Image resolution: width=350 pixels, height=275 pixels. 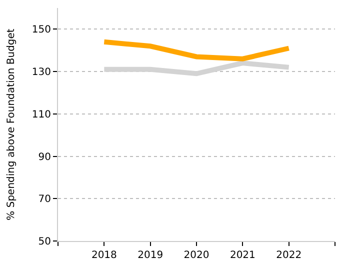 I want to click on x-tick-label: 2019, so click(x=151, y=255).